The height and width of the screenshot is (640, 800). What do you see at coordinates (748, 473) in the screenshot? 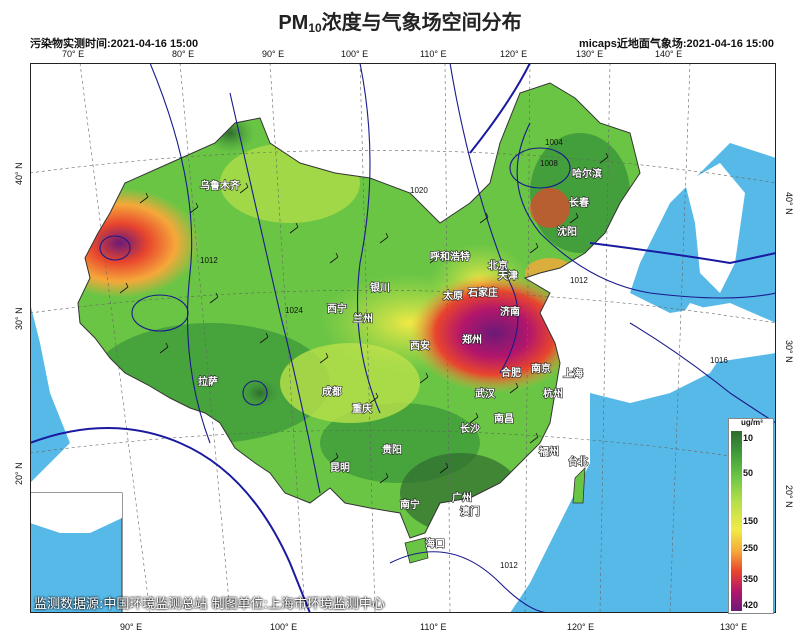
I see `legend-label: 50` at bounding box center [748, 473].